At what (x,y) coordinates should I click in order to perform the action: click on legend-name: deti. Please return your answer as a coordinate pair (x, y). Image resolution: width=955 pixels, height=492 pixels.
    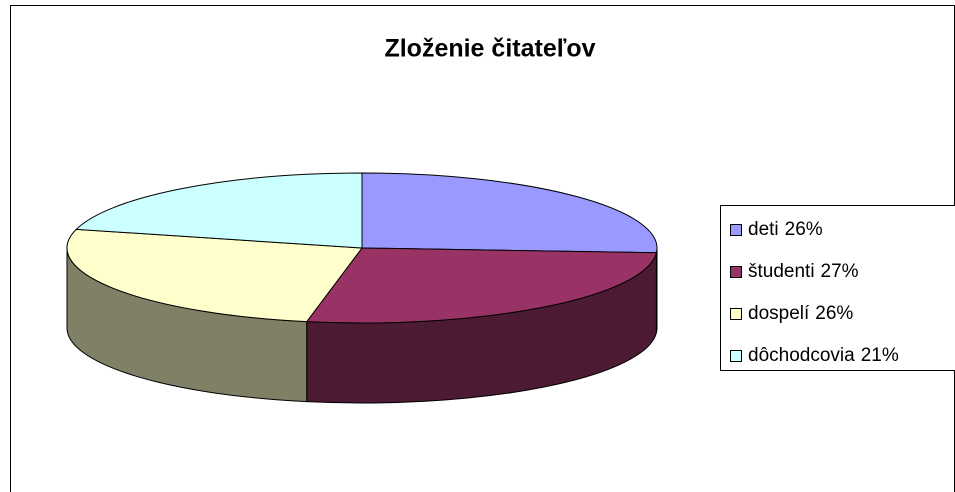
    Looking at the image, I should click on (763, 229).